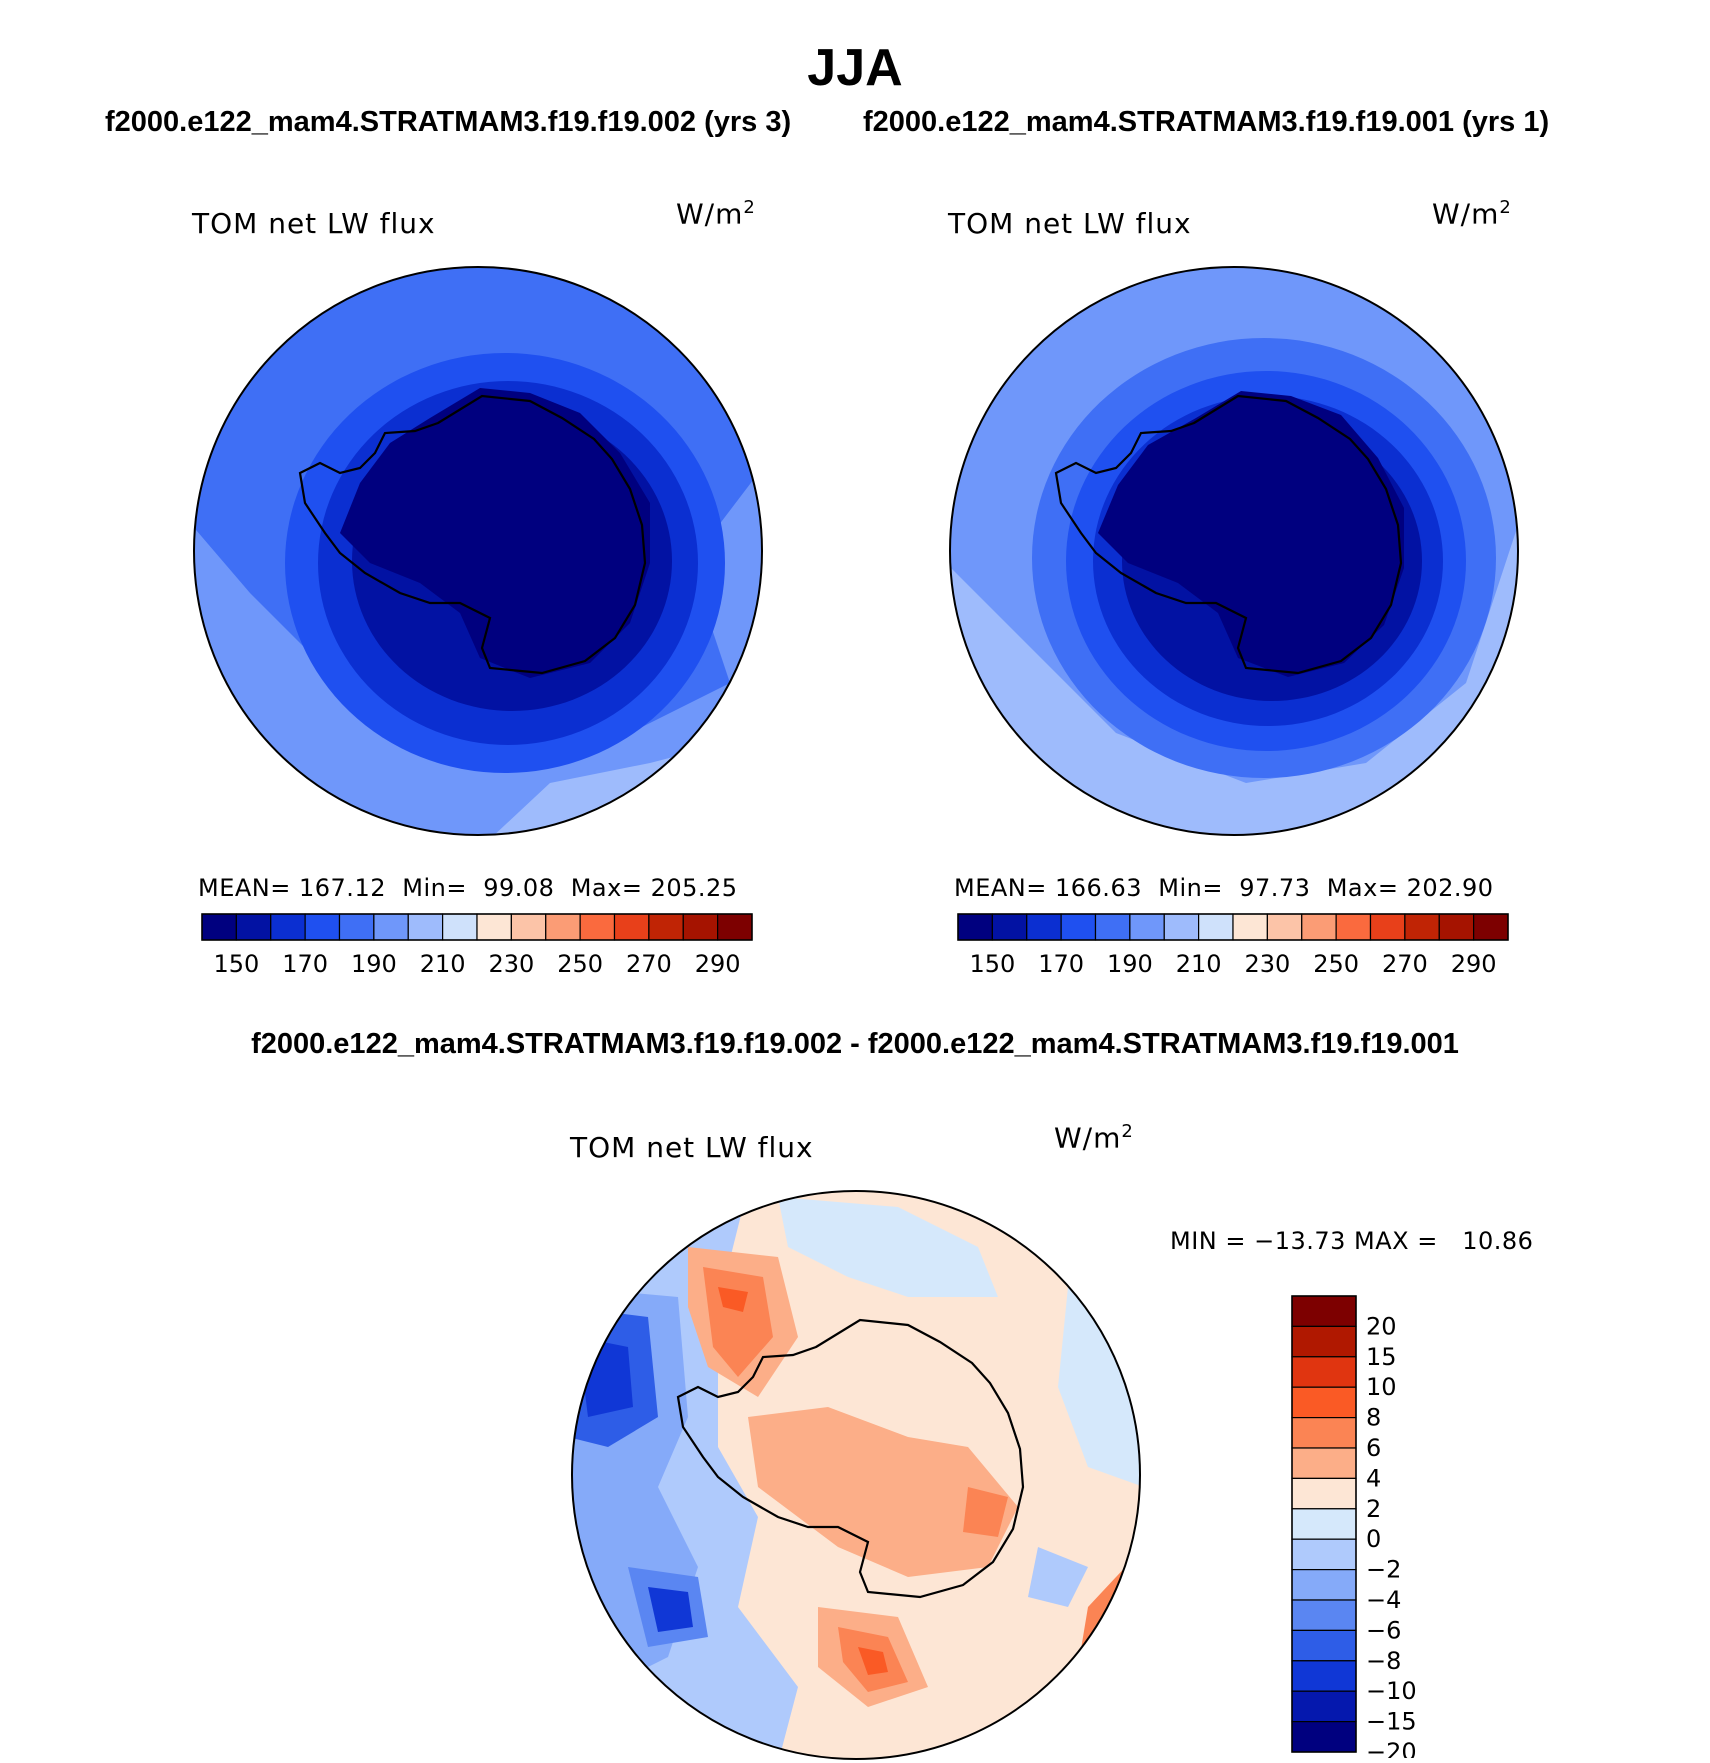 This screenshot has width=1710, height=1763. What do you see at coordinates (649, 964) in the screenshot?
I see `colorbar1-tick-label: 270` at bounding box center [649, 964].